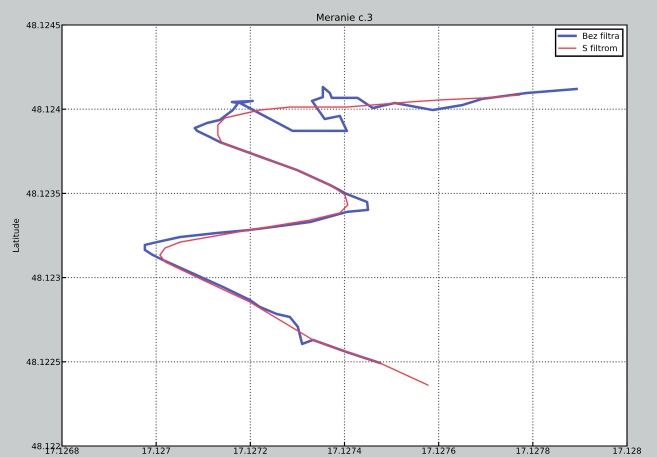 Image resolution: width=657 pixels, height=457 pixels. I want to click on y-tick-label: 48.1245, so click(43, 25).